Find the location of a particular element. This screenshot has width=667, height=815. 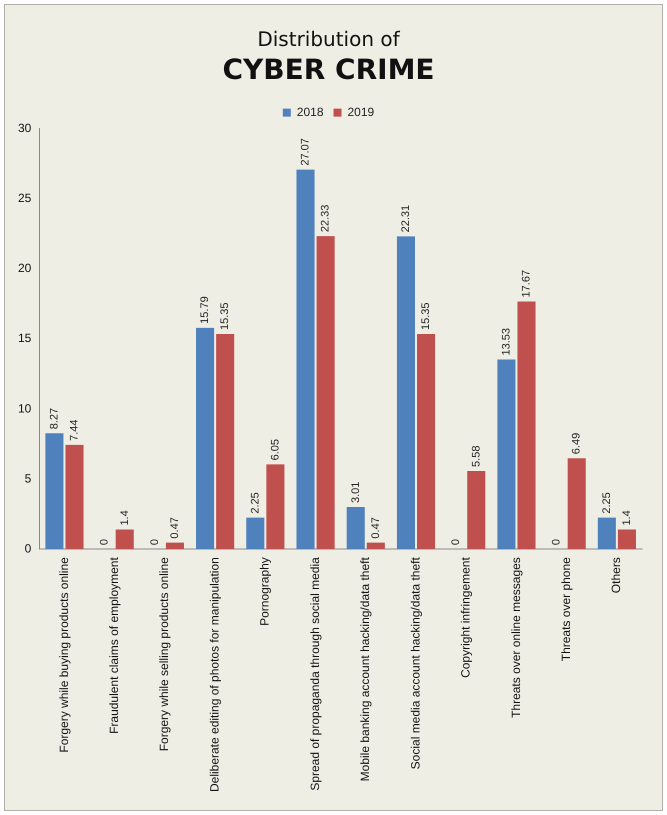

x-tick-label: Mobile banking account hacking/data theft is located at coordinates (365, 669).